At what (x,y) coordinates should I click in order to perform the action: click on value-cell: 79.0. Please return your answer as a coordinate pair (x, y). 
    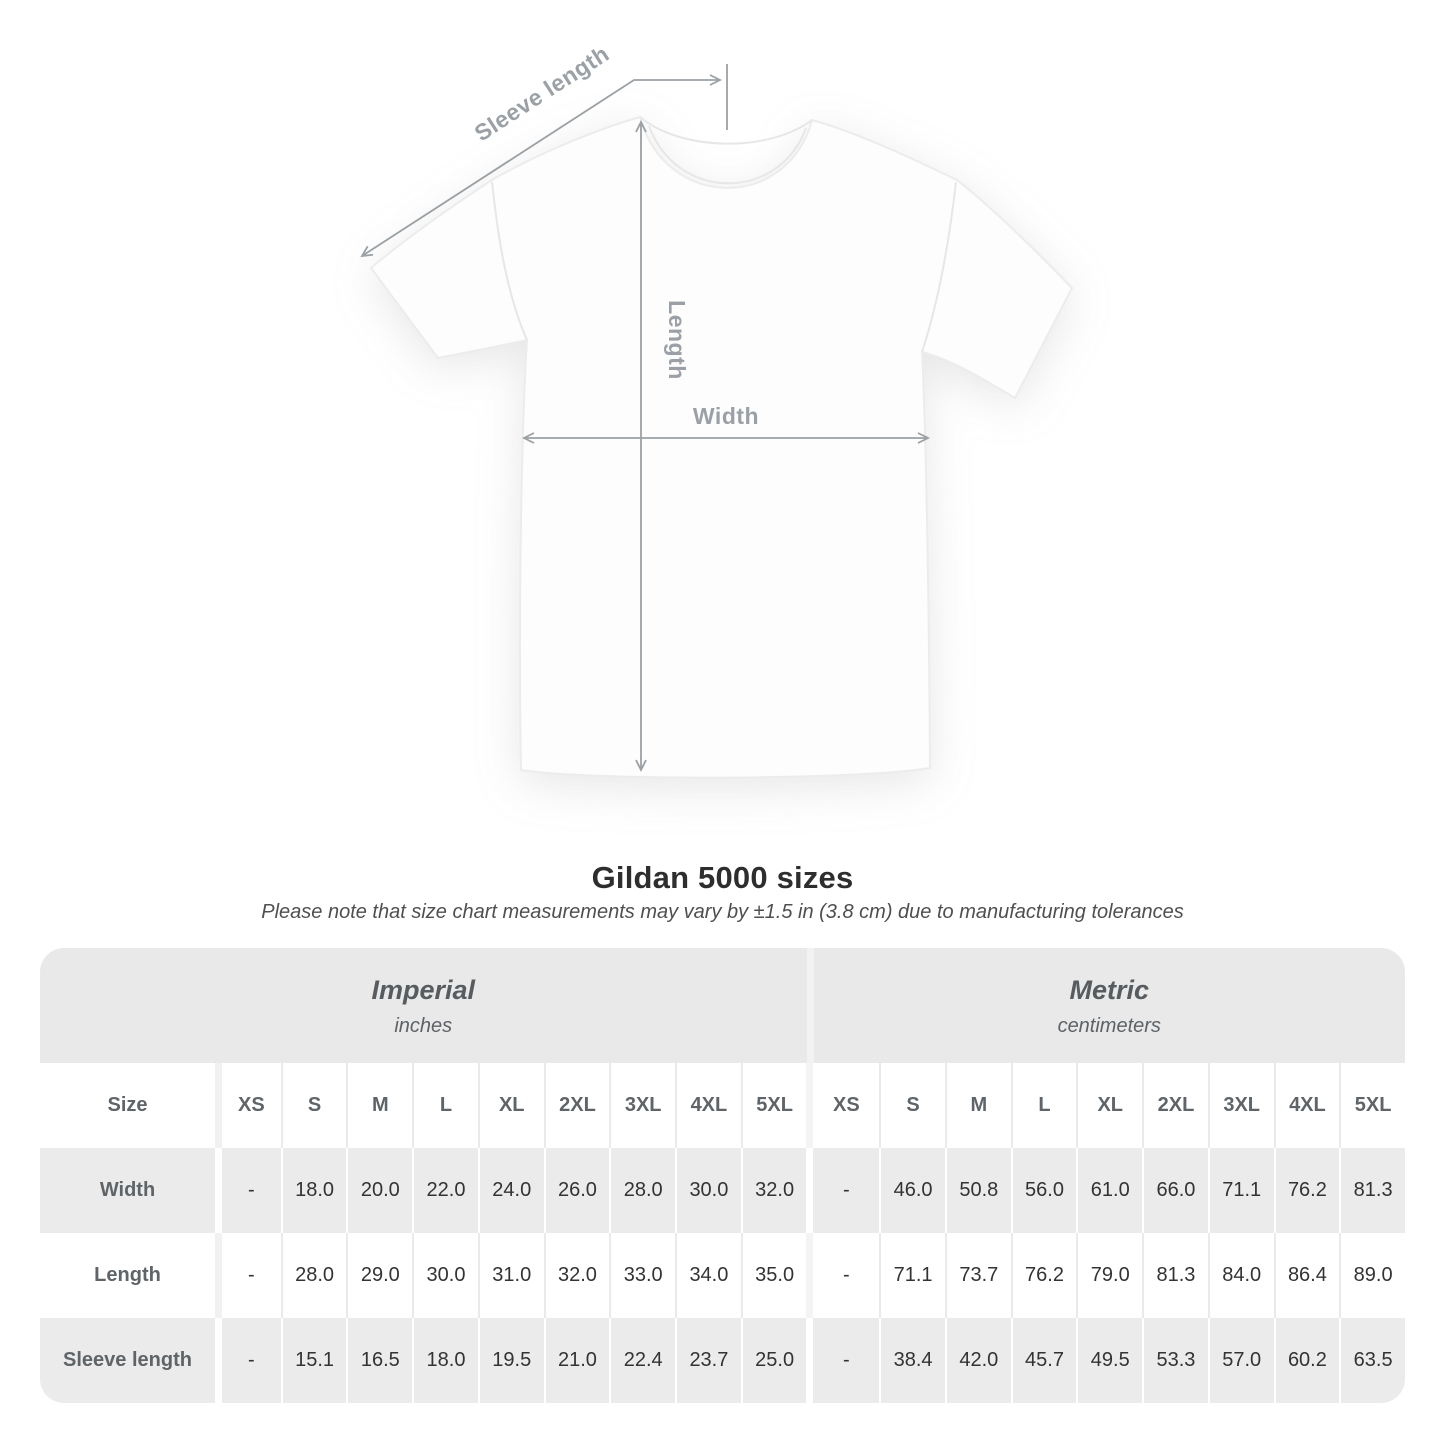
    Looking at the image, I should click on (1109, 1275).